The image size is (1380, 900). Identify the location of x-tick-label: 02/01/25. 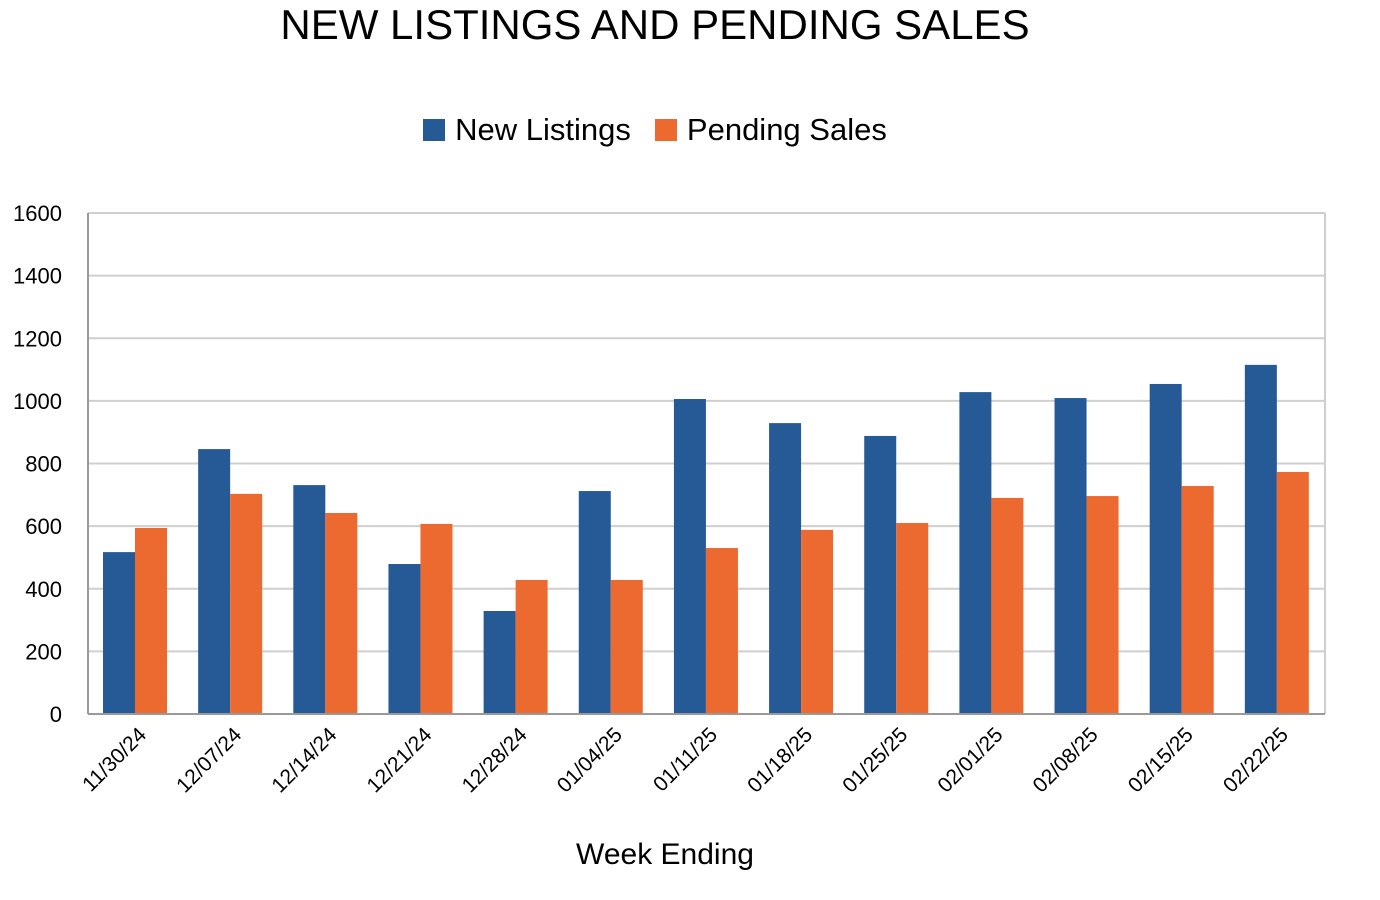
(970, 760).